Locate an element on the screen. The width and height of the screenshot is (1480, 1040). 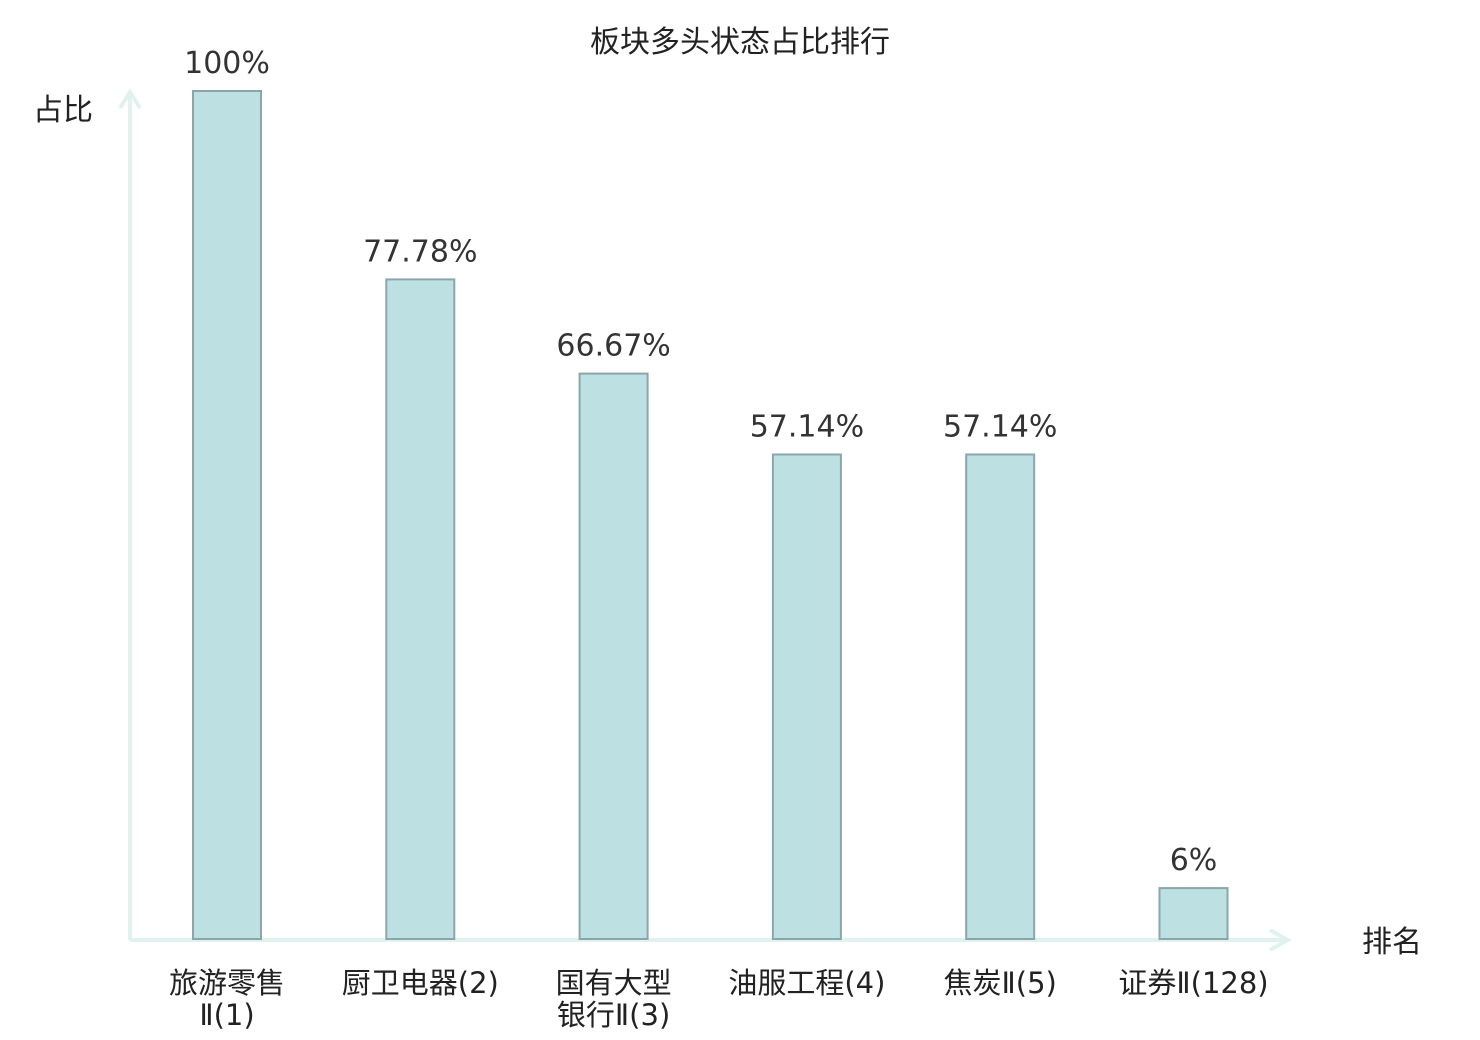
value-label-2: 77.78% is located at coordinates (420, 251).